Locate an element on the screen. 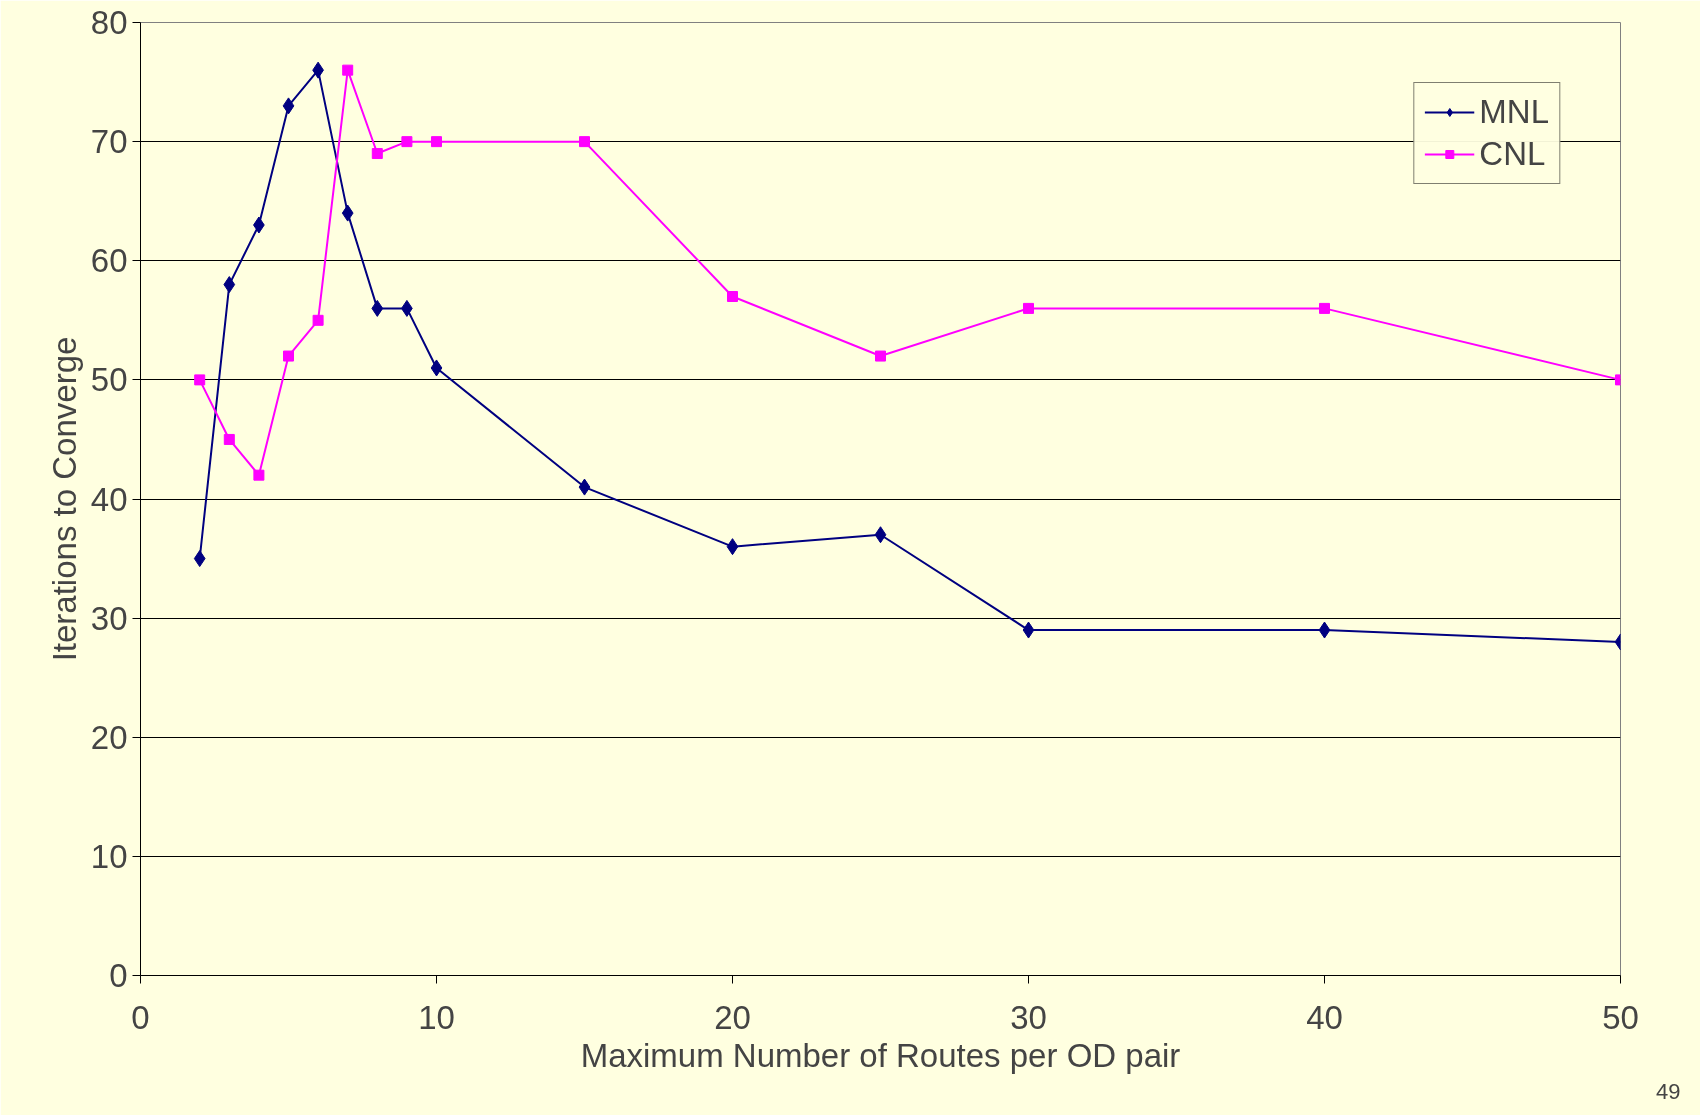 This screenshot has height=1115, width=1700. x-tick-label: 30 is located at coordinates (1028, 1017).